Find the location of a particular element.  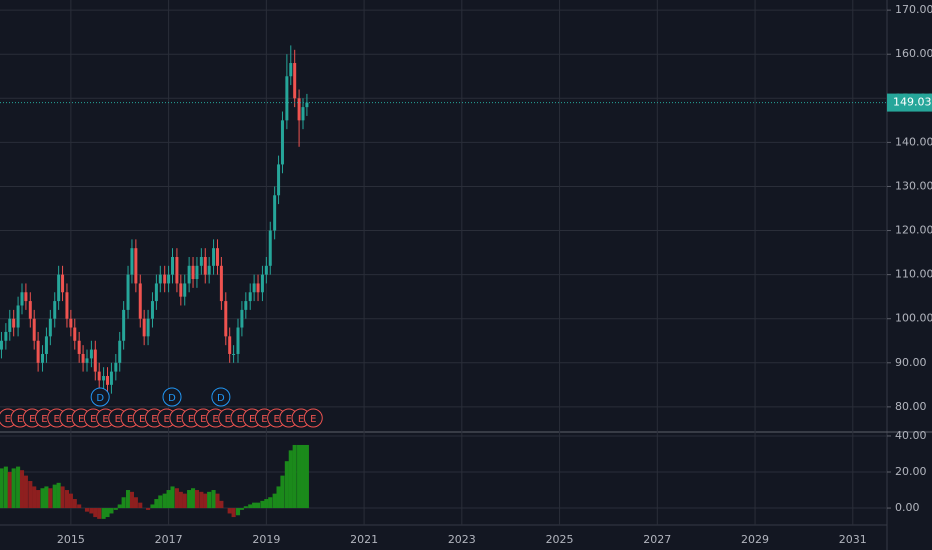

dividends-label: D is located at coordinates (172, 398).